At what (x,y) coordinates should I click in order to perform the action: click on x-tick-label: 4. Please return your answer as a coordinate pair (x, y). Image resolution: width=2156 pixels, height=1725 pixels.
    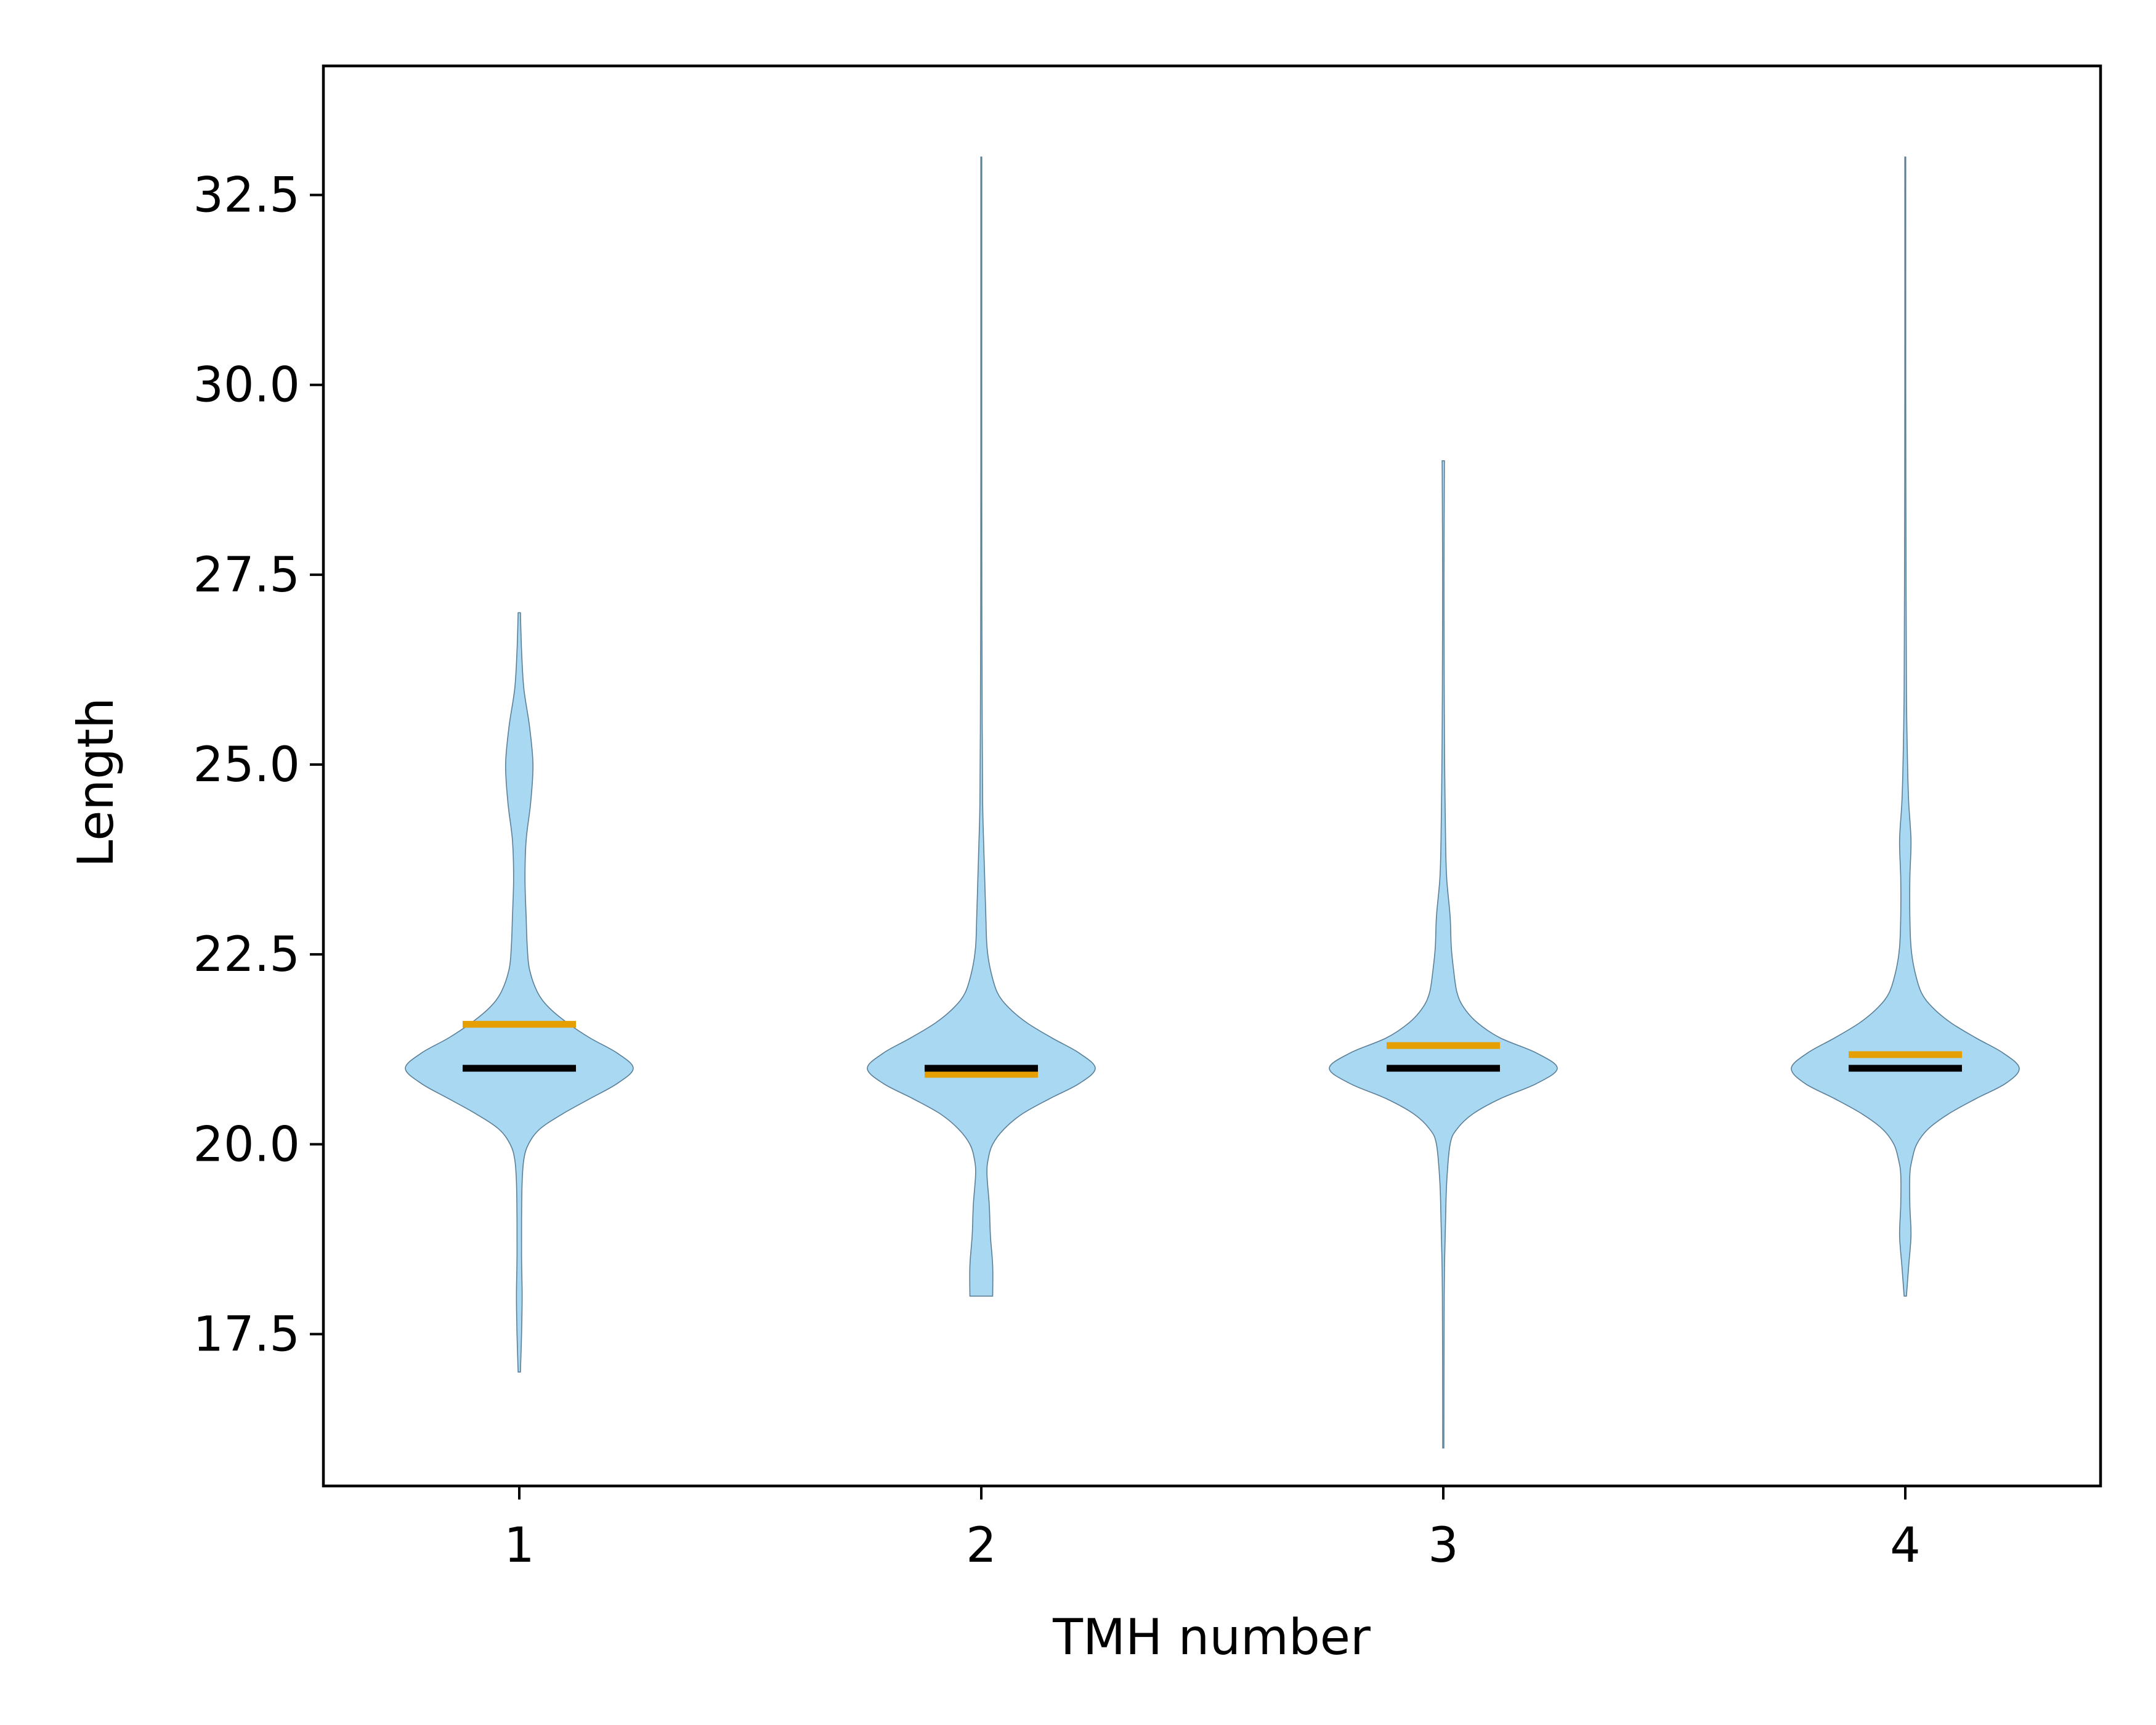
    Looking at the image, I should click on (1905, 1546).